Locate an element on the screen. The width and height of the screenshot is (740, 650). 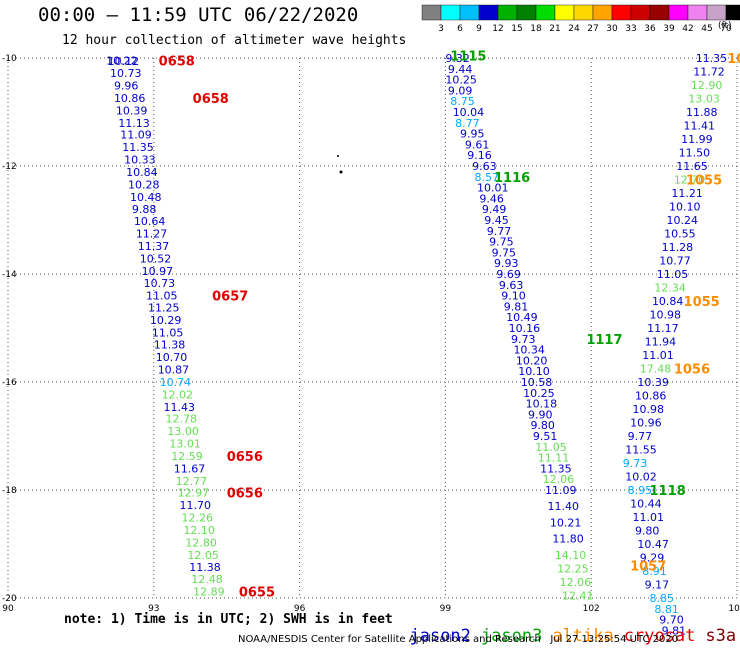
swh-label: 8.91 is located at coordinates (654, 571).